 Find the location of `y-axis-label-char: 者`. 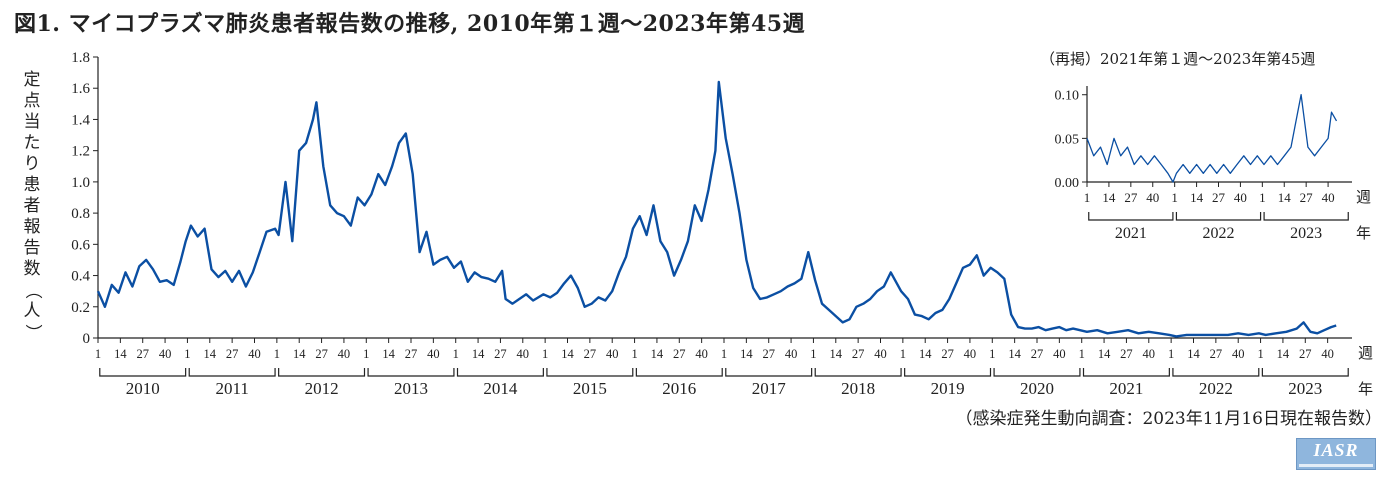

y-axis-label-char: 者 is located at coordinates (32, 206).